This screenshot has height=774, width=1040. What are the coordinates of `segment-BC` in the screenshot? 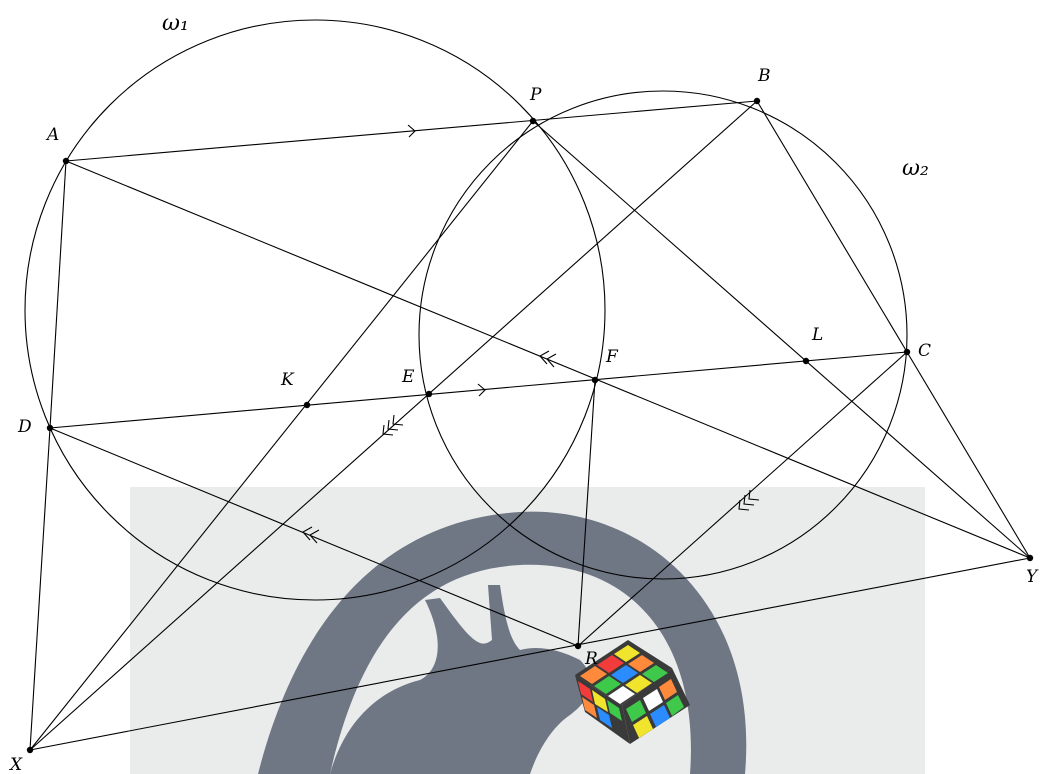 It's located at (832, 226).